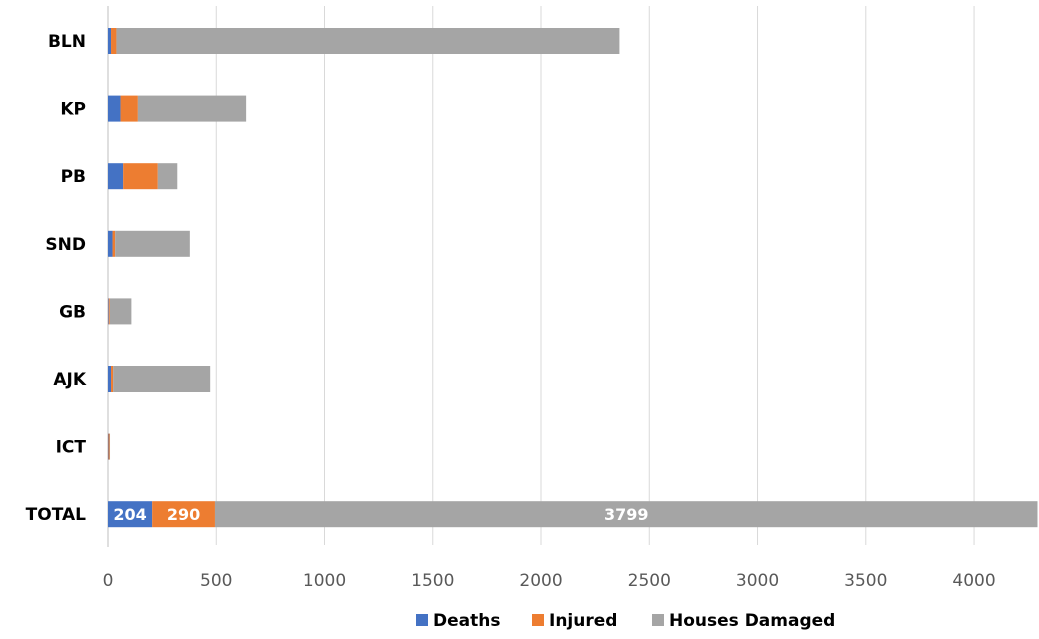  I want to click on bar-ict-houses-damaged, so click(110, 446).